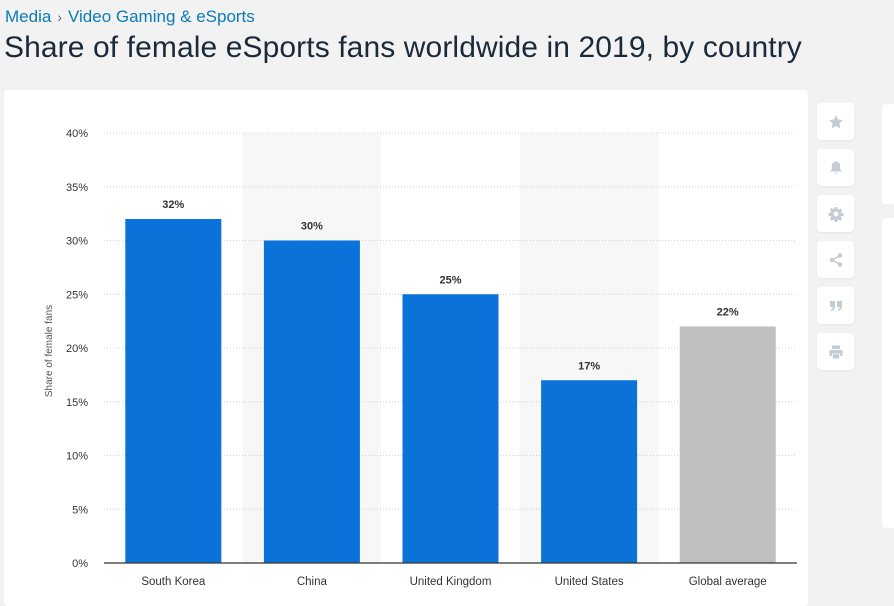 The width and height of the screenshot is (894, 606). I want to click on data-label: 32%, so click(173, 205).